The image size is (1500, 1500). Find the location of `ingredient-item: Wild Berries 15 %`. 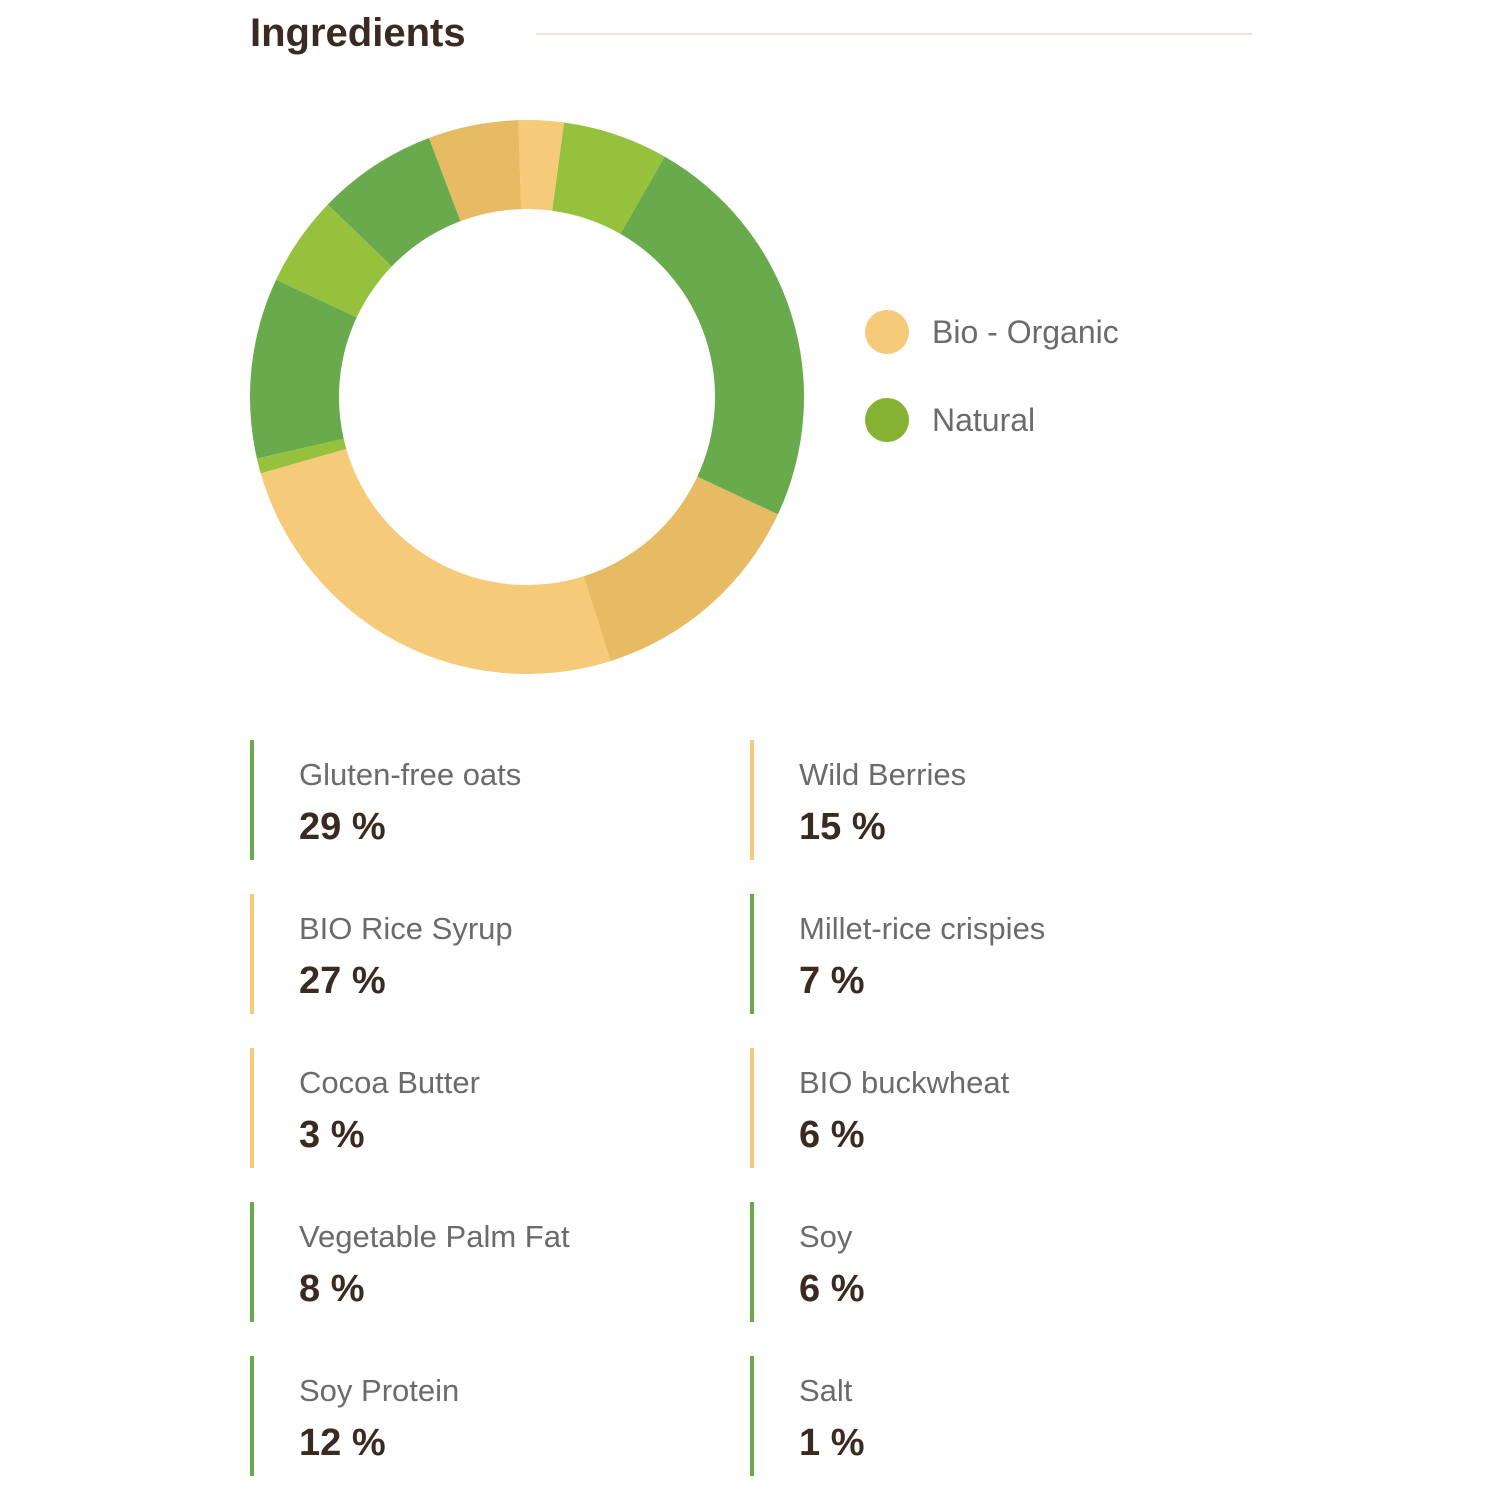

ingredient-item: Wild Berries 15 % is located at coordinates (975, 800).